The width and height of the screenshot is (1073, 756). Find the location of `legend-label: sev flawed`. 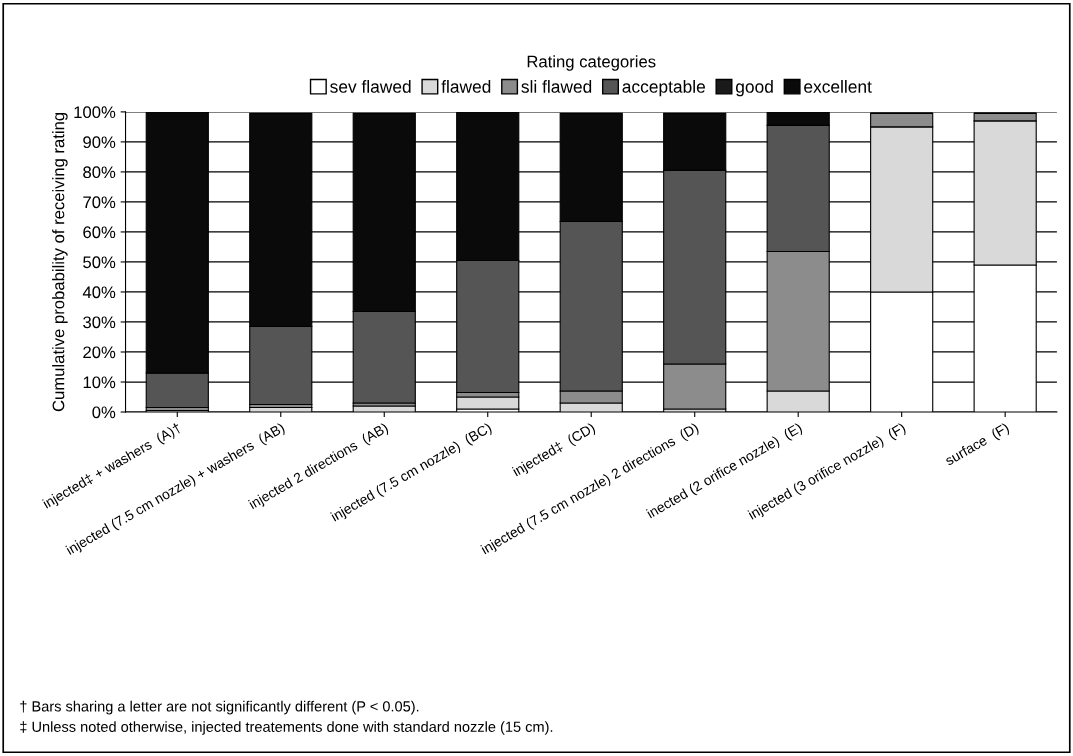

legend-label: sev flawed is located at coordinates (370, 86).